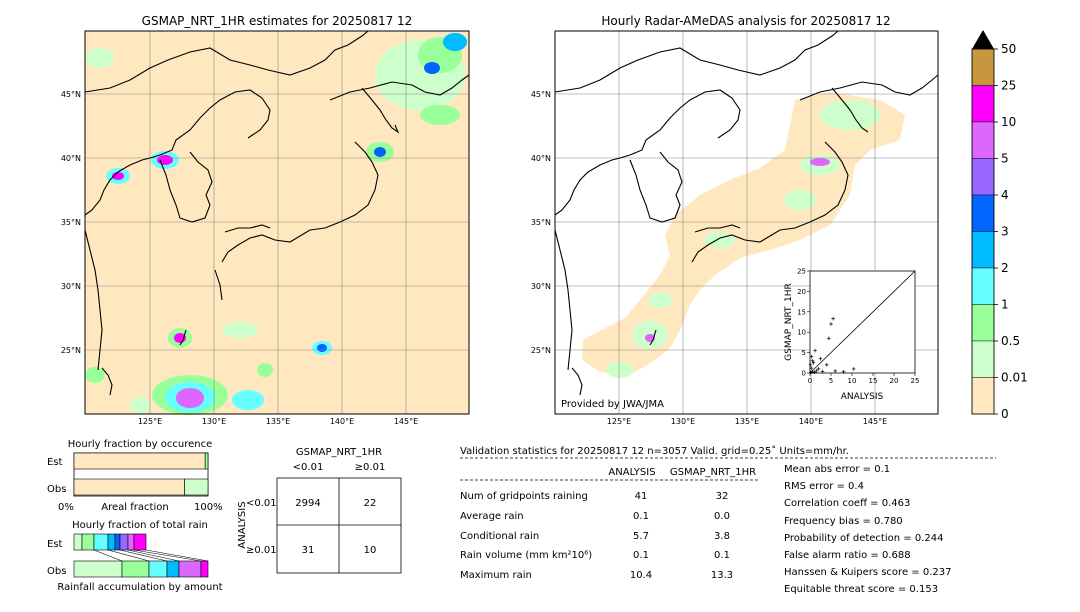  Describe the element at coordinates (811, 421) in the screenshot. I see `right-lon-label-140: 140°E` at that location.